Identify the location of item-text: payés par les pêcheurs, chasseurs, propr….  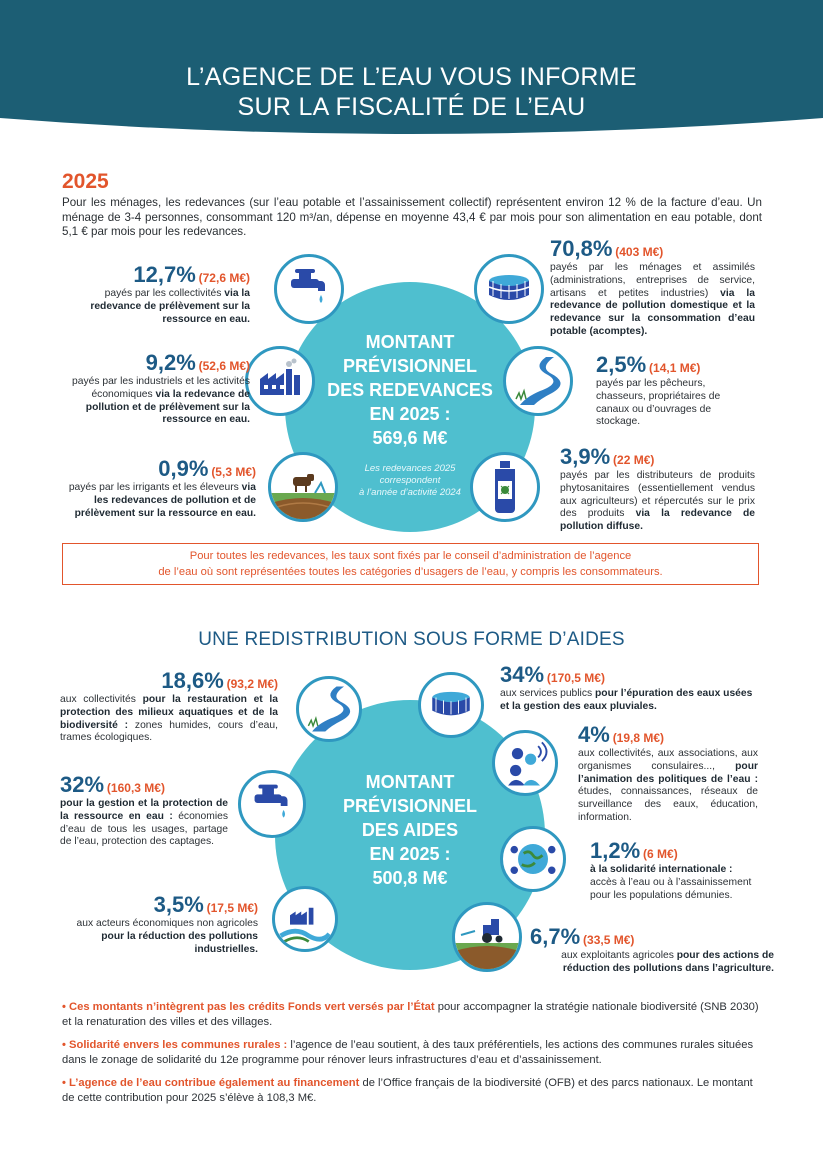
(658, 403).